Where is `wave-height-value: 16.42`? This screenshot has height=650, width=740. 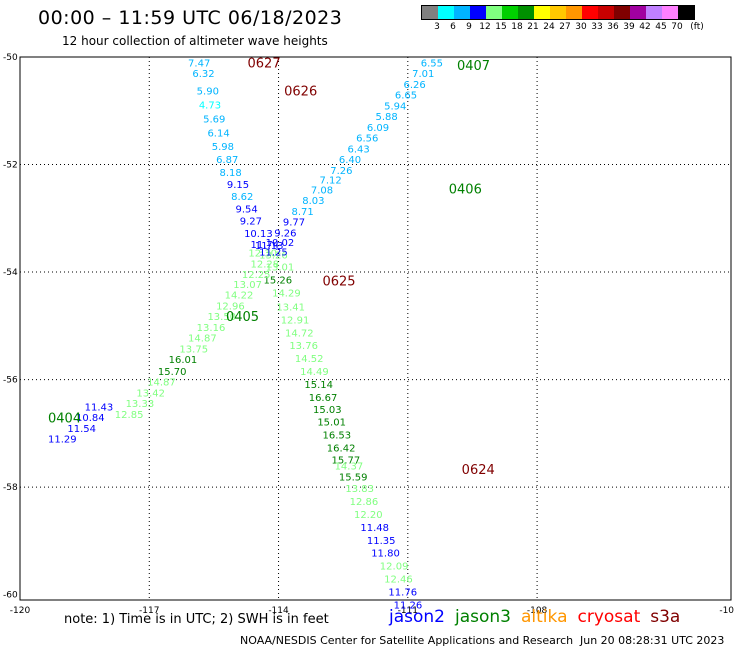
wave-height-value: 16.42 is located at coordinates (341, 448).